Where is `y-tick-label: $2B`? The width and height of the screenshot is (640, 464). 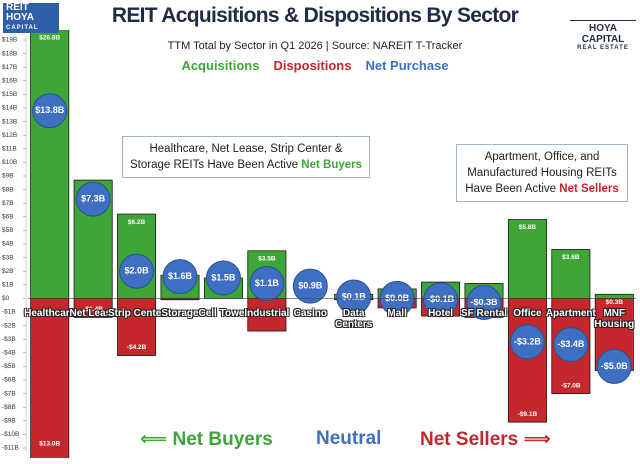
y-tick-label: $2B is located at coordinates (8, 271).